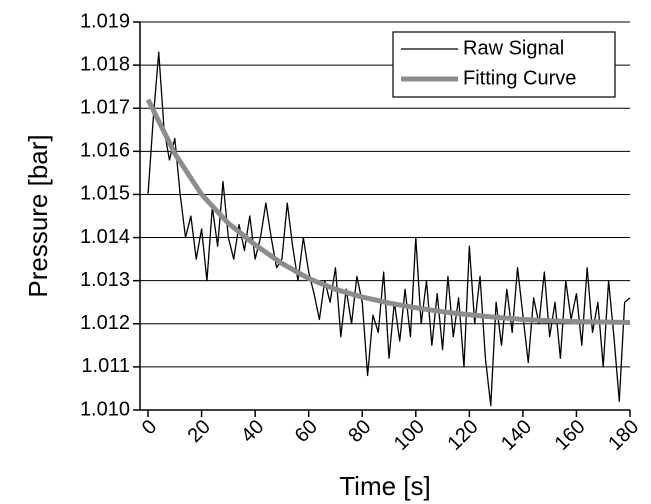  What do you see at coordinates (38, 215) in the screenshot?
I see `y-axis-title: Pressure [bar]` at bounding box center [38, 215].